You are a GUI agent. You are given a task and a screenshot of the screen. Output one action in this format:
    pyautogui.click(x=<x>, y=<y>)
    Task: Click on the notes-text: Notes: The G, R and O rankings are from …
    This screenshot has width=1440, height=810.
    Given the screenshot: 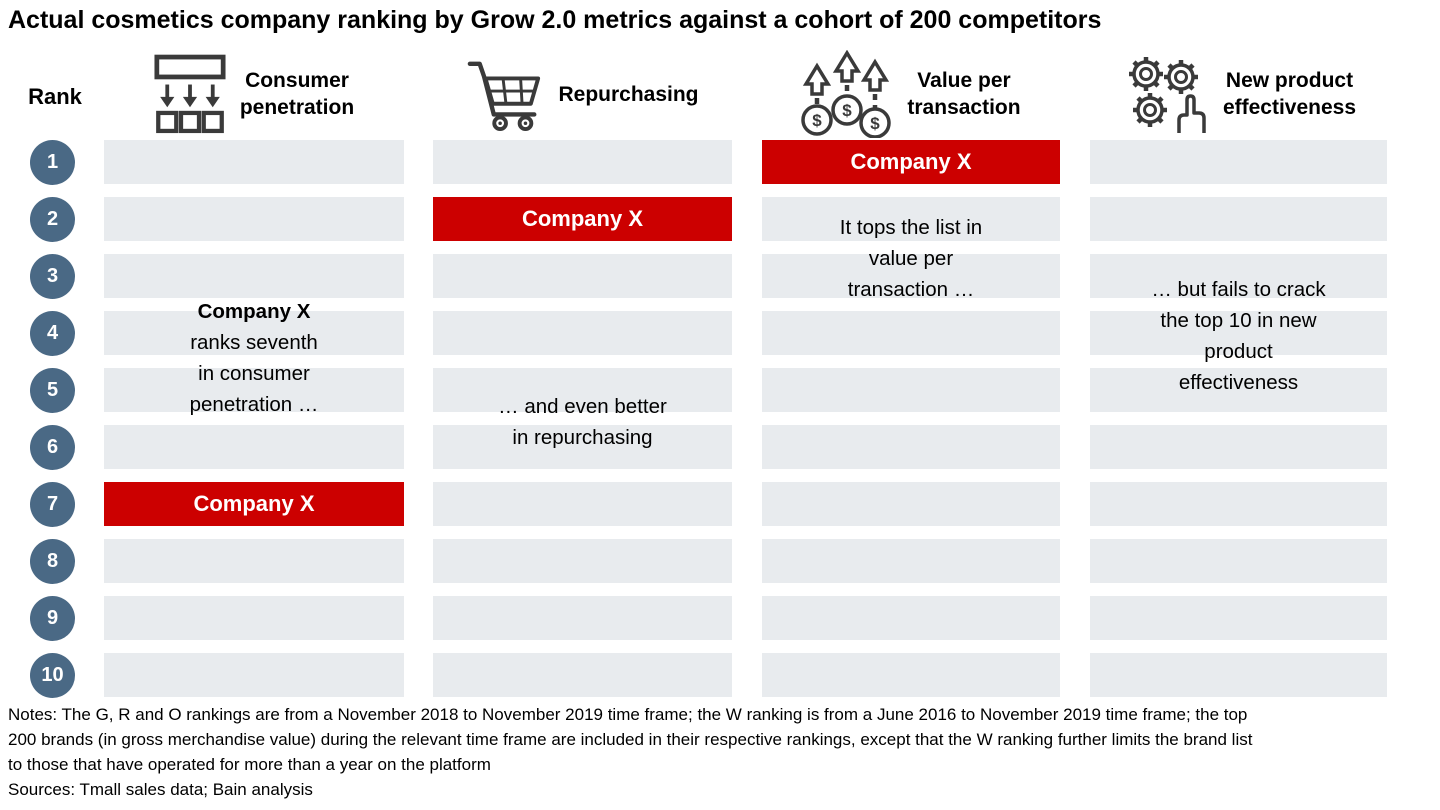 What is the action you would take?
    pyautogui.click(x=630, y=739)
    